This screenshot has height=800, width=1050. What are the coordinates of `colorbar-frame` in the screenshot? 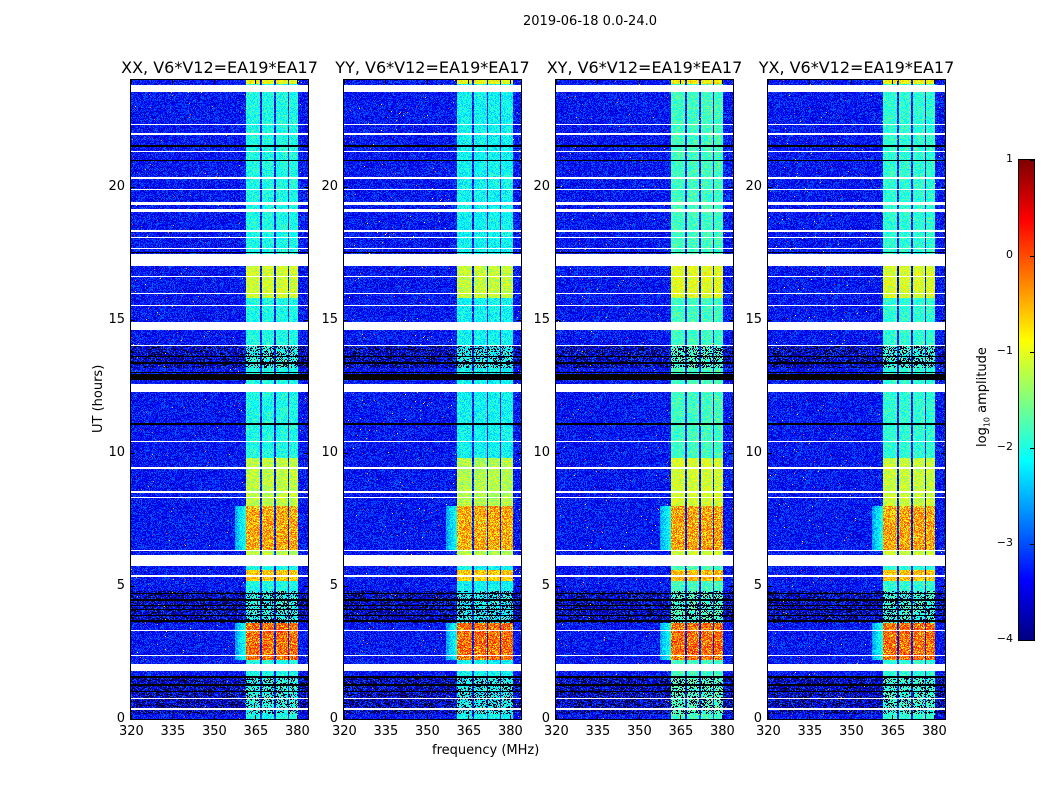 It's located at (1026, 400).